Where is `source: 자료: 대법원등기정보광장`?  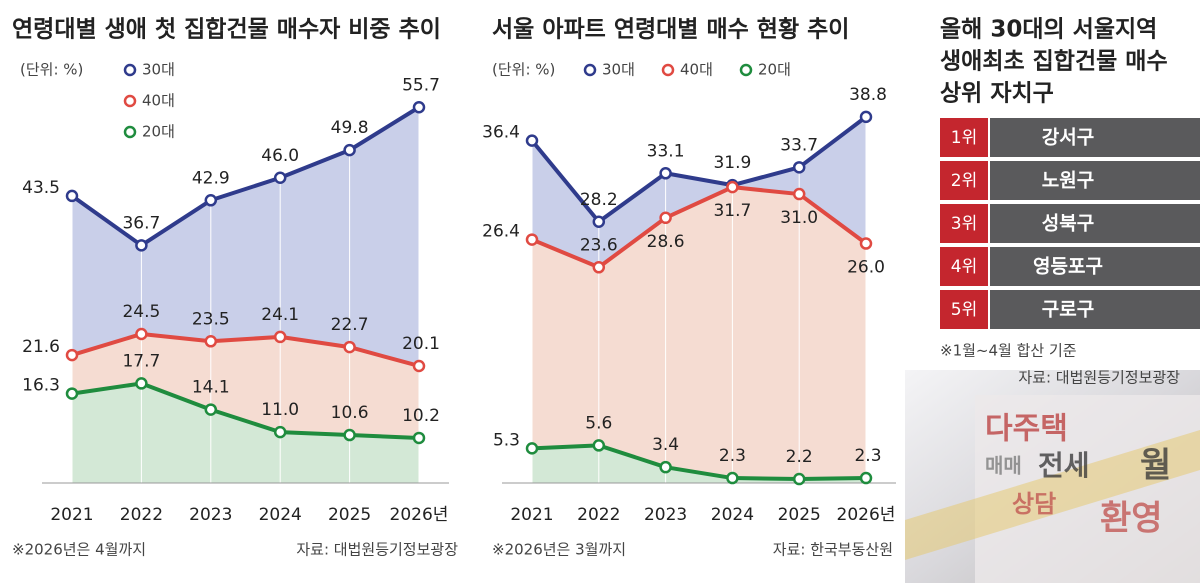
source: 자료: 대법원등기정보광장 is located at coordinates (377, 550).